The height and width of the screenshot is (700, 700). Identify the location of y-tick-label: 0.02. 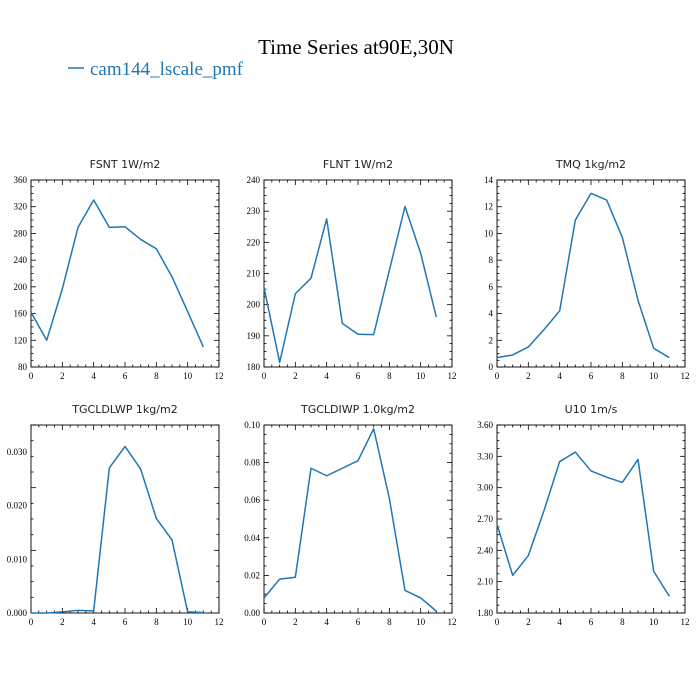
(252, 575).